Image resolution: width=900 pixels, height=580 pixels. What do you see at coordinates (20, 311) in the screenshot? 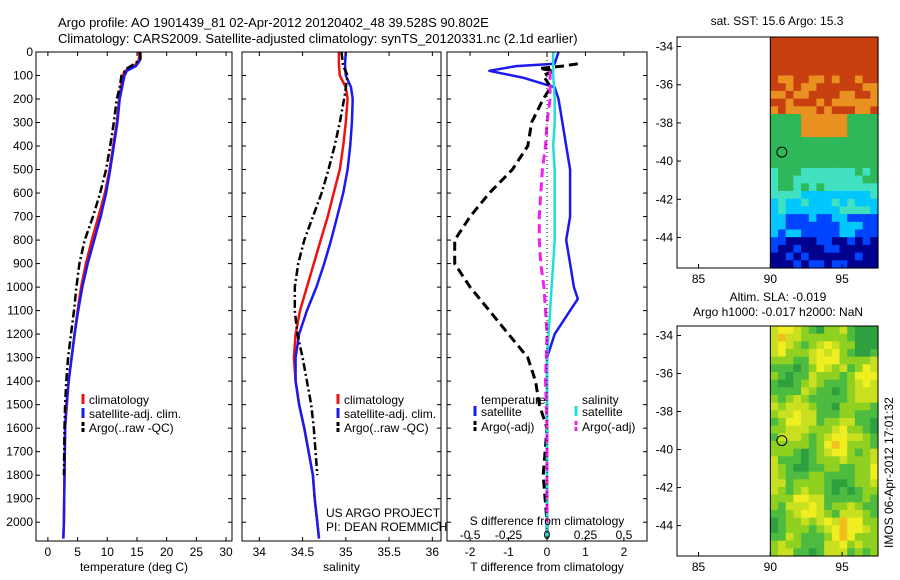
I see `temperature-ytick-label: 1100` at bounding box center [20, 311].